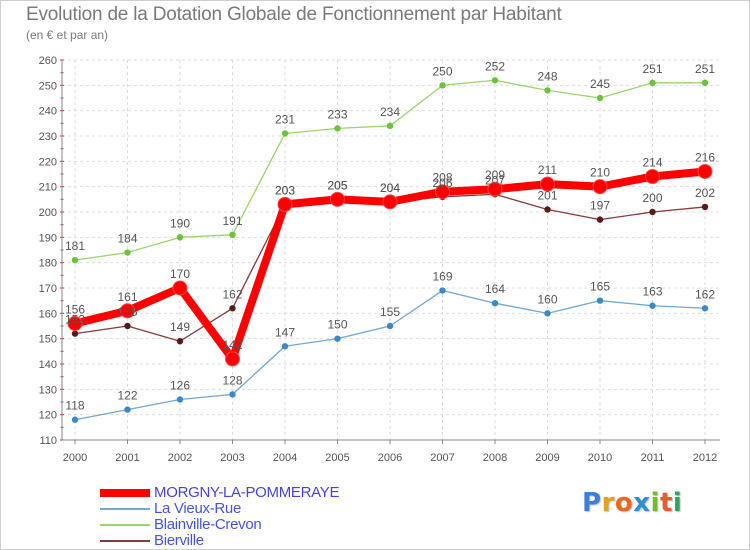  Describe the element at coordinates (232, 345) in the screenshot. I see `data-label: 142` at that location.